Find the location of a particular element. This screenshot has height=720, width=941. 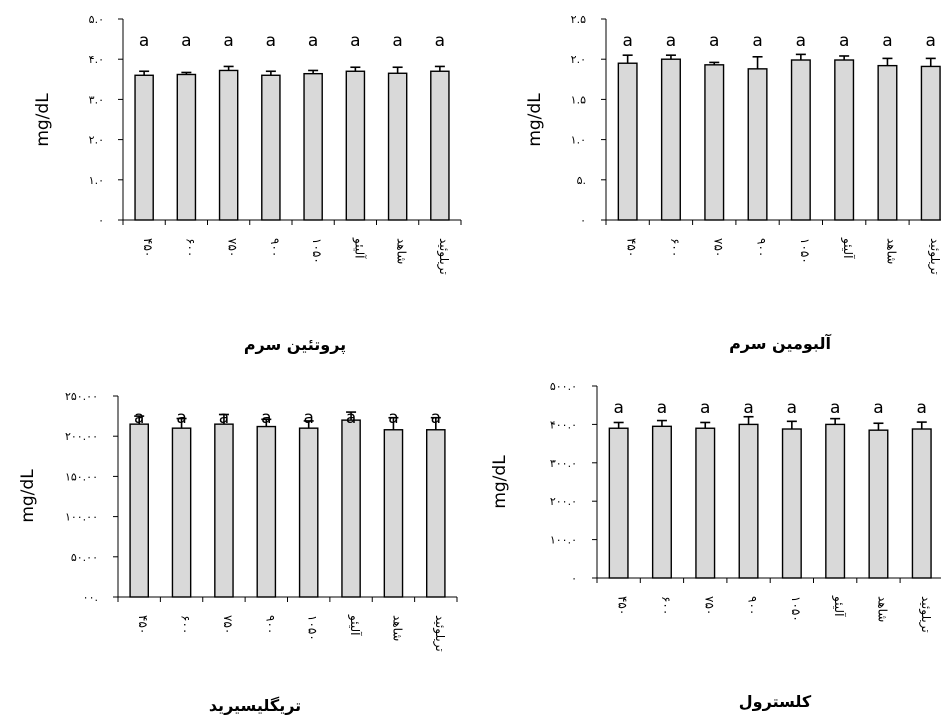

chart-2-category-label: ۱۰۵۰ is located at coordinates (805, 251).